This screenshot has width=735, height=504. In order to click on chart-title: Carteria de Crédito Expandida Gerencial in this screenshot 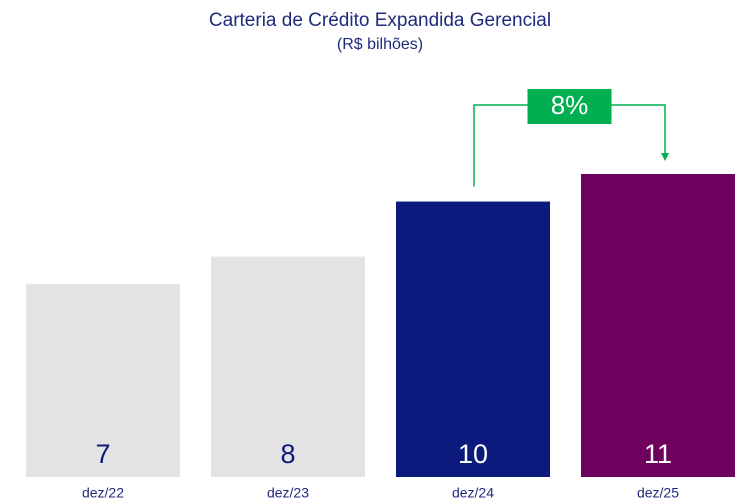, I will do `click(380, 20)`.